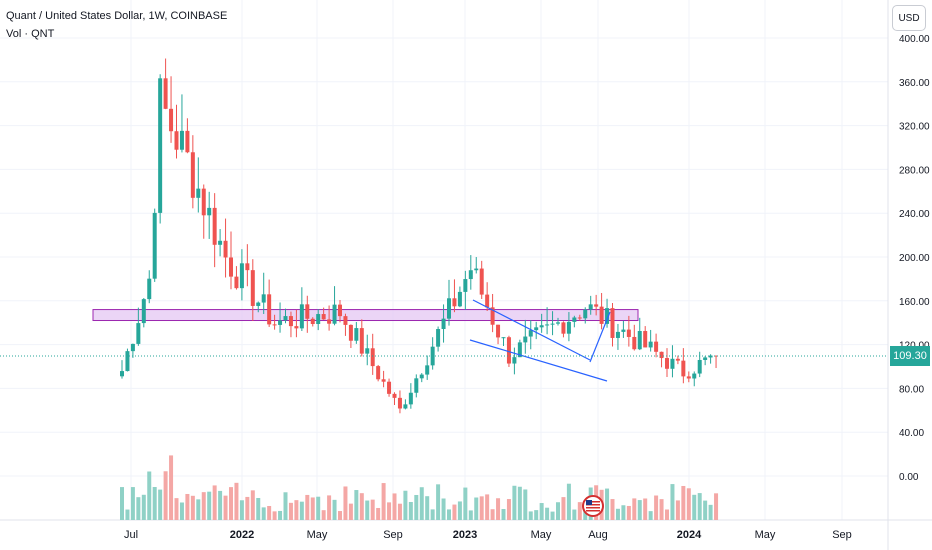 This screenshot has width=932, height=550. Describe the element at coordinates (911, 389) in the screenshot. I see `price-tick-label: 80.00` at that location.